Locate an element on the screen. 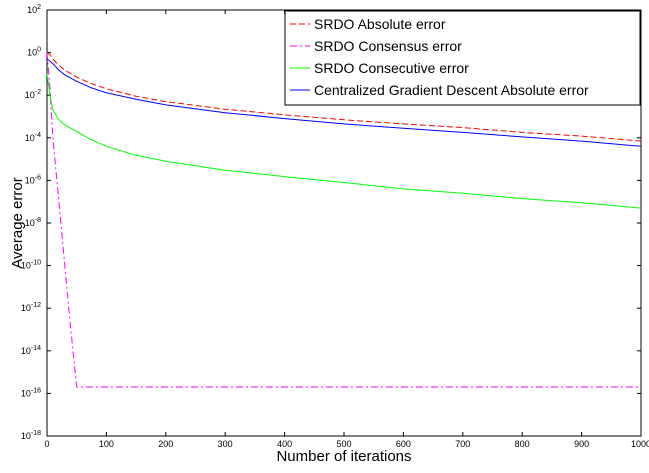 The image size is (649, 473). y-tick-label: 10⁻⁴ is located at coordinates (33, 137).